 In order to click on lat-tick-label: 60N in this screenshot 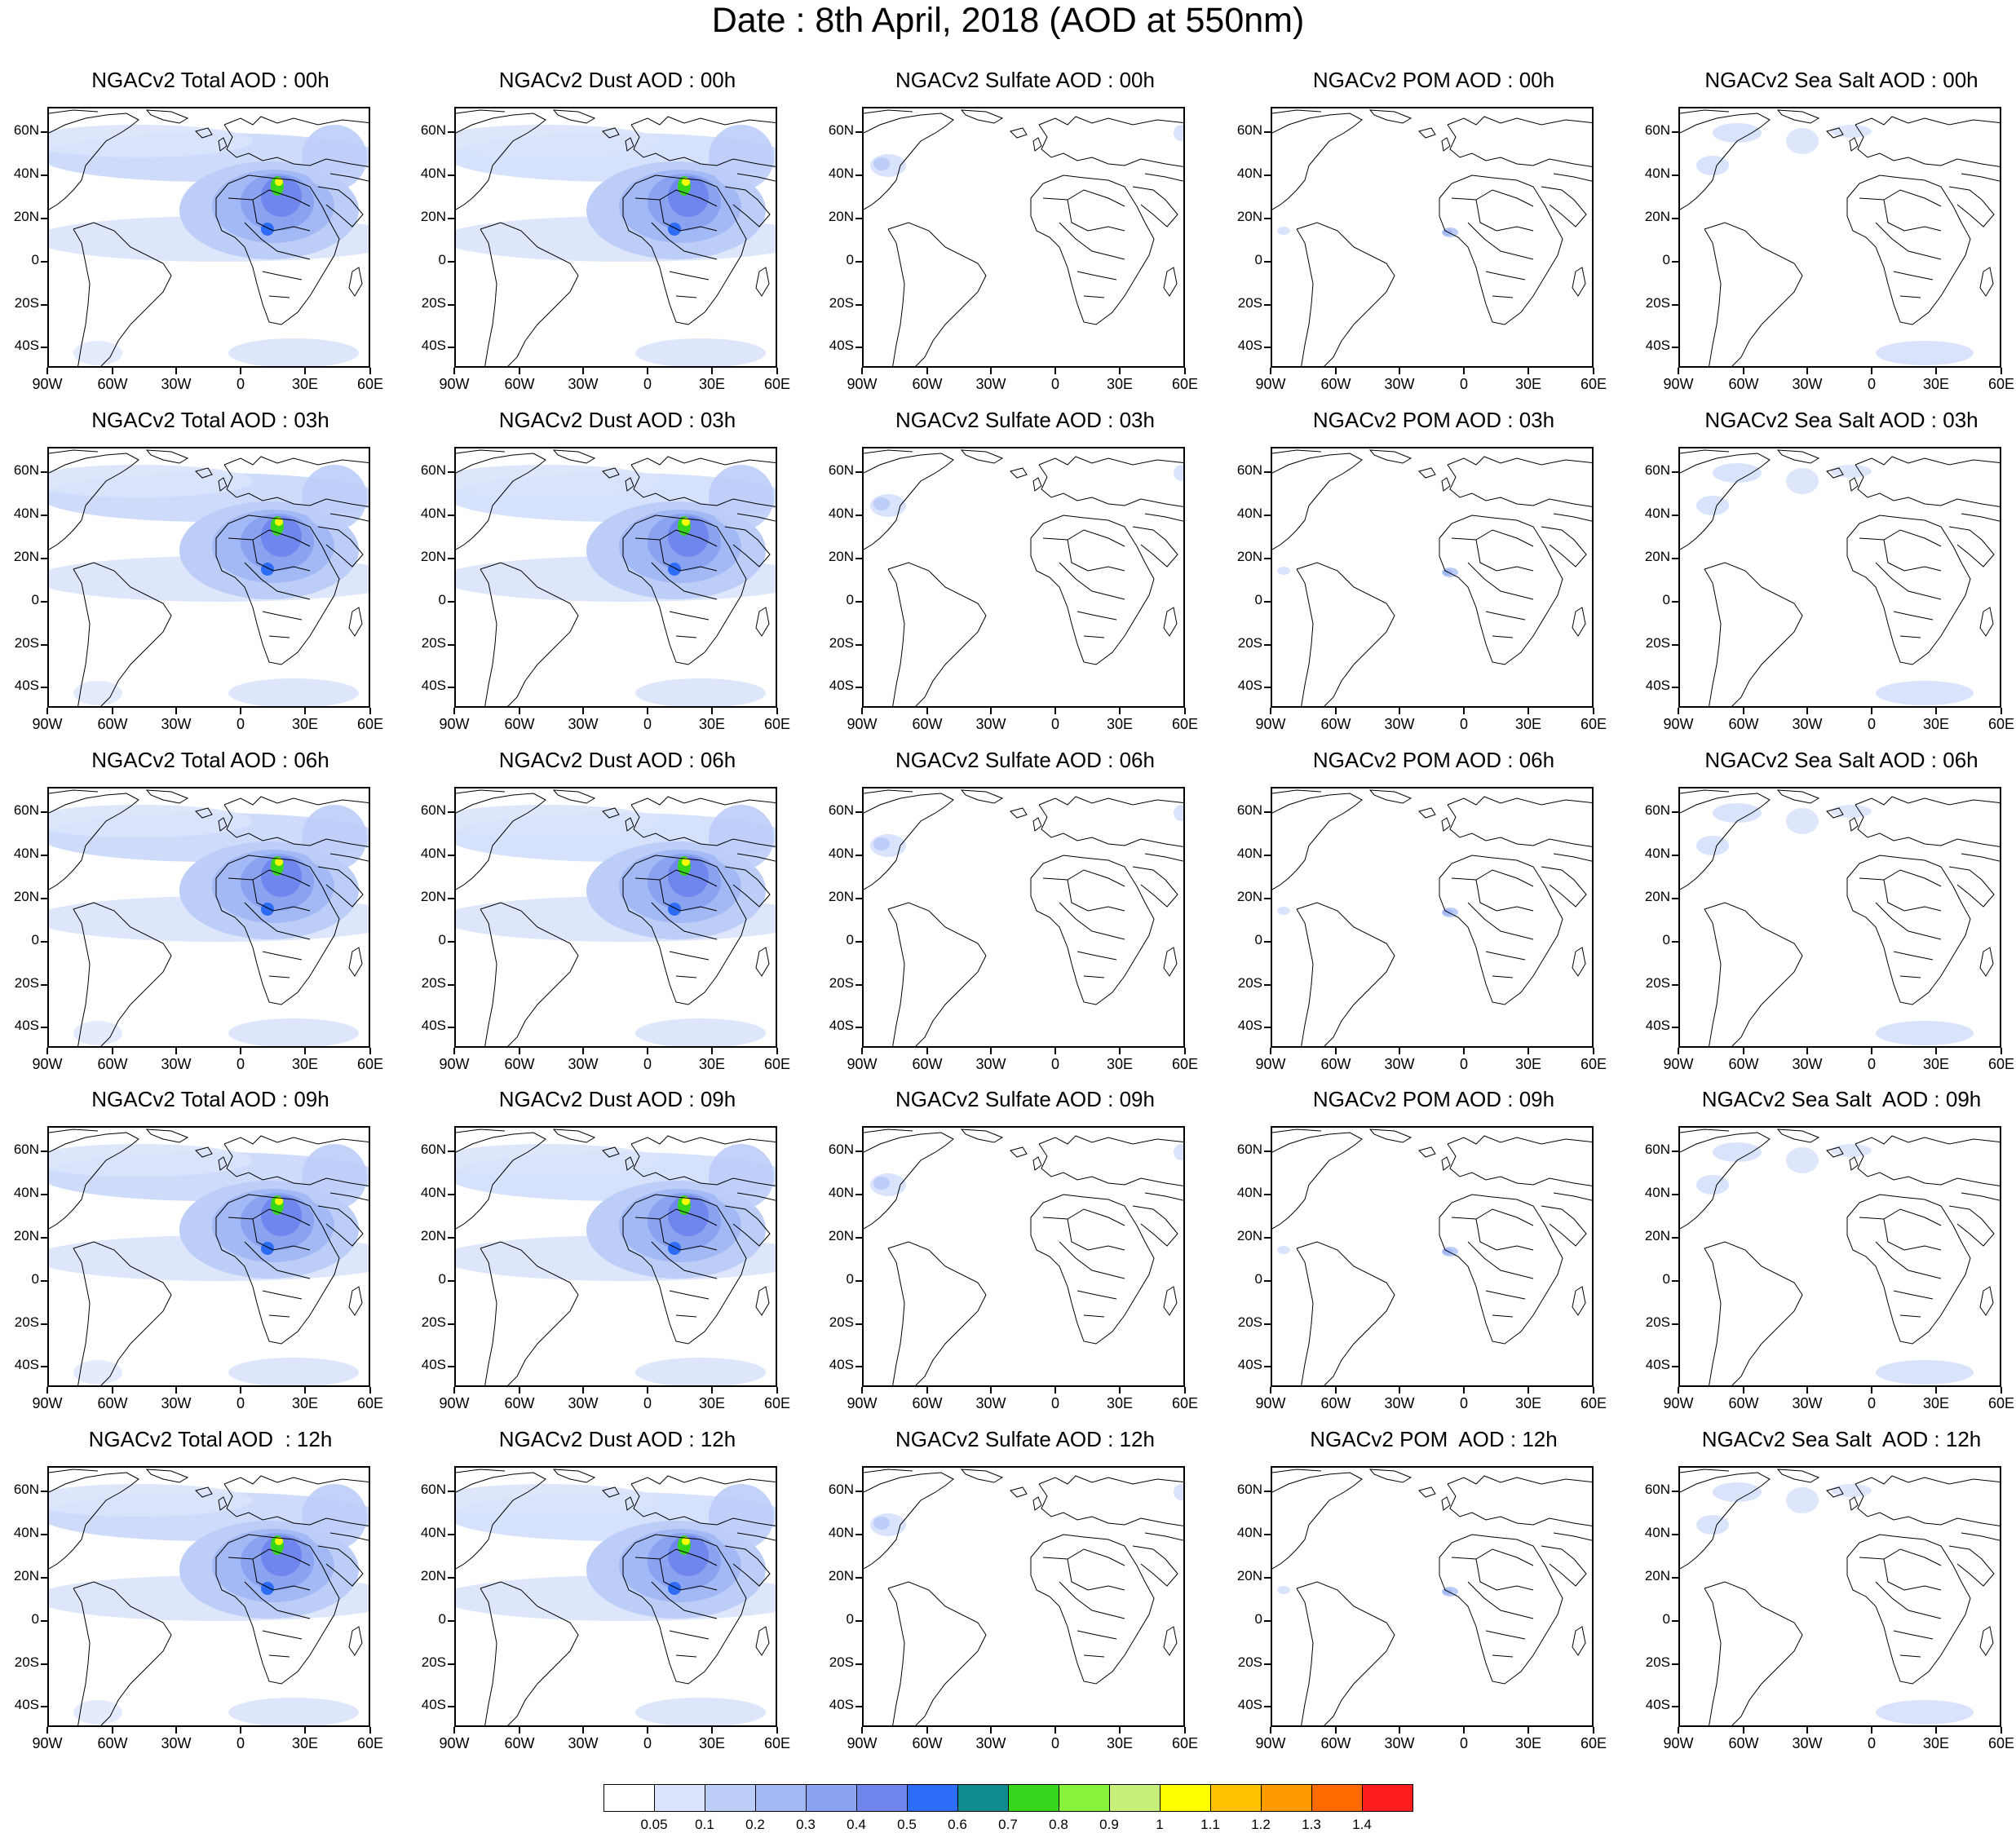, I will do `click(841, 470)`.